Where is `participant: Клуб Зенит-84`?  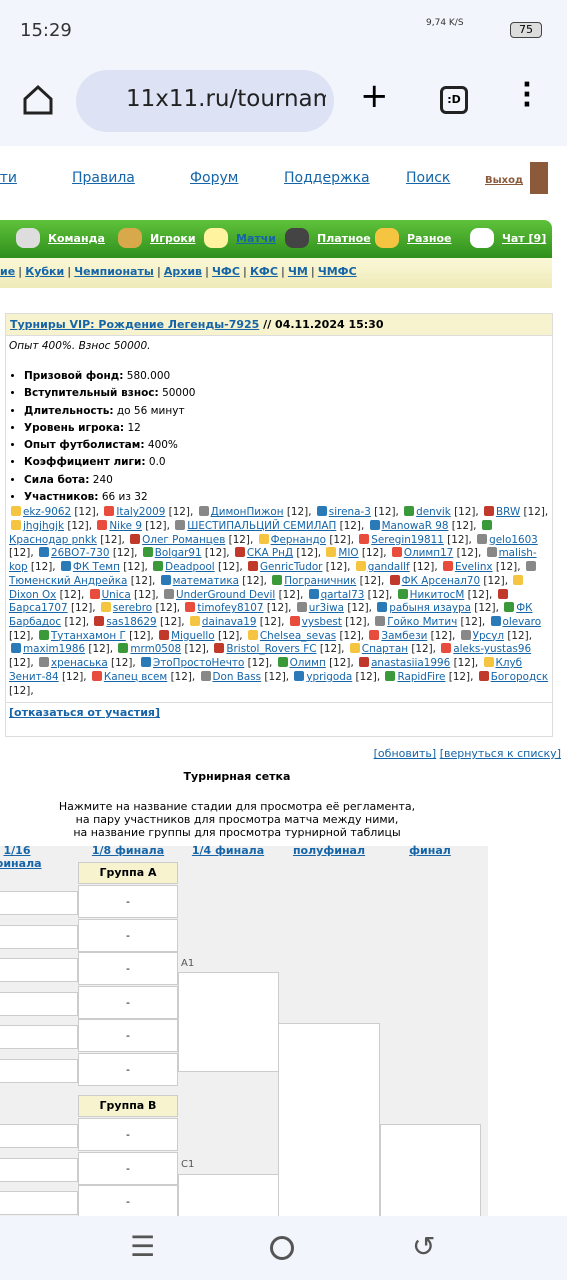
participant: Клуб Зенит-84 is located at coordinates (266, 670).